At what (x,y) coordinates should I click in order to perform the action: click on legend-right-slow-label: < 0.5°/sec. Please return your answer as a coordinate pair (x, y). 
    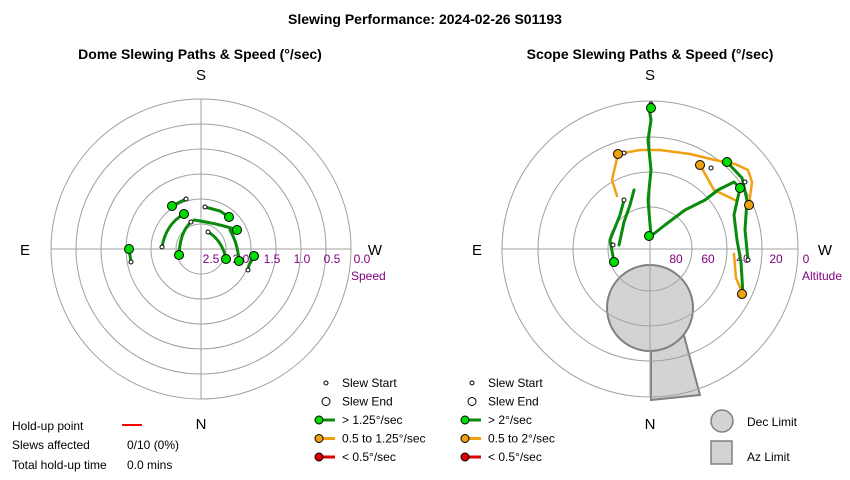
    Looking at the image, I should click on (515, 457).